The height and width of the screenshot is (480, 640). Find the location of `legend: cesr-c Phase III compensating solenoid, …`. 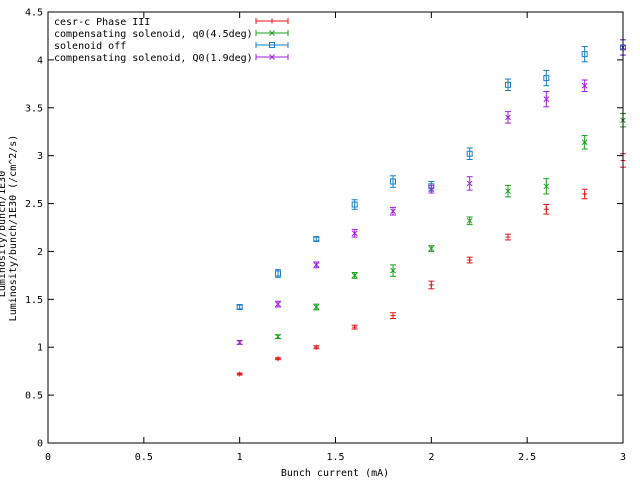

legend: cesr-c Phase III compensating solenoid, … is located at coordinates (171, 40).